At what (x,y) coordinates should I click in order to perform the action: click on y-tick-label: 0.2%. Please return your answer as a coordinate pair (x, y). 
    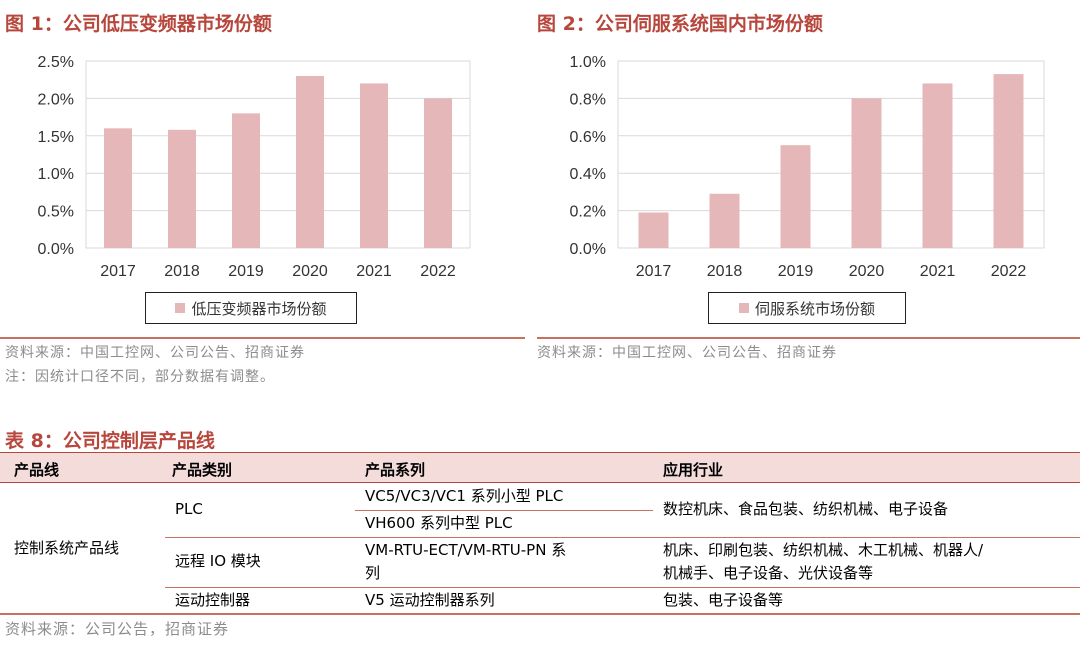
    Looking at the image, I should click on (588, 212).